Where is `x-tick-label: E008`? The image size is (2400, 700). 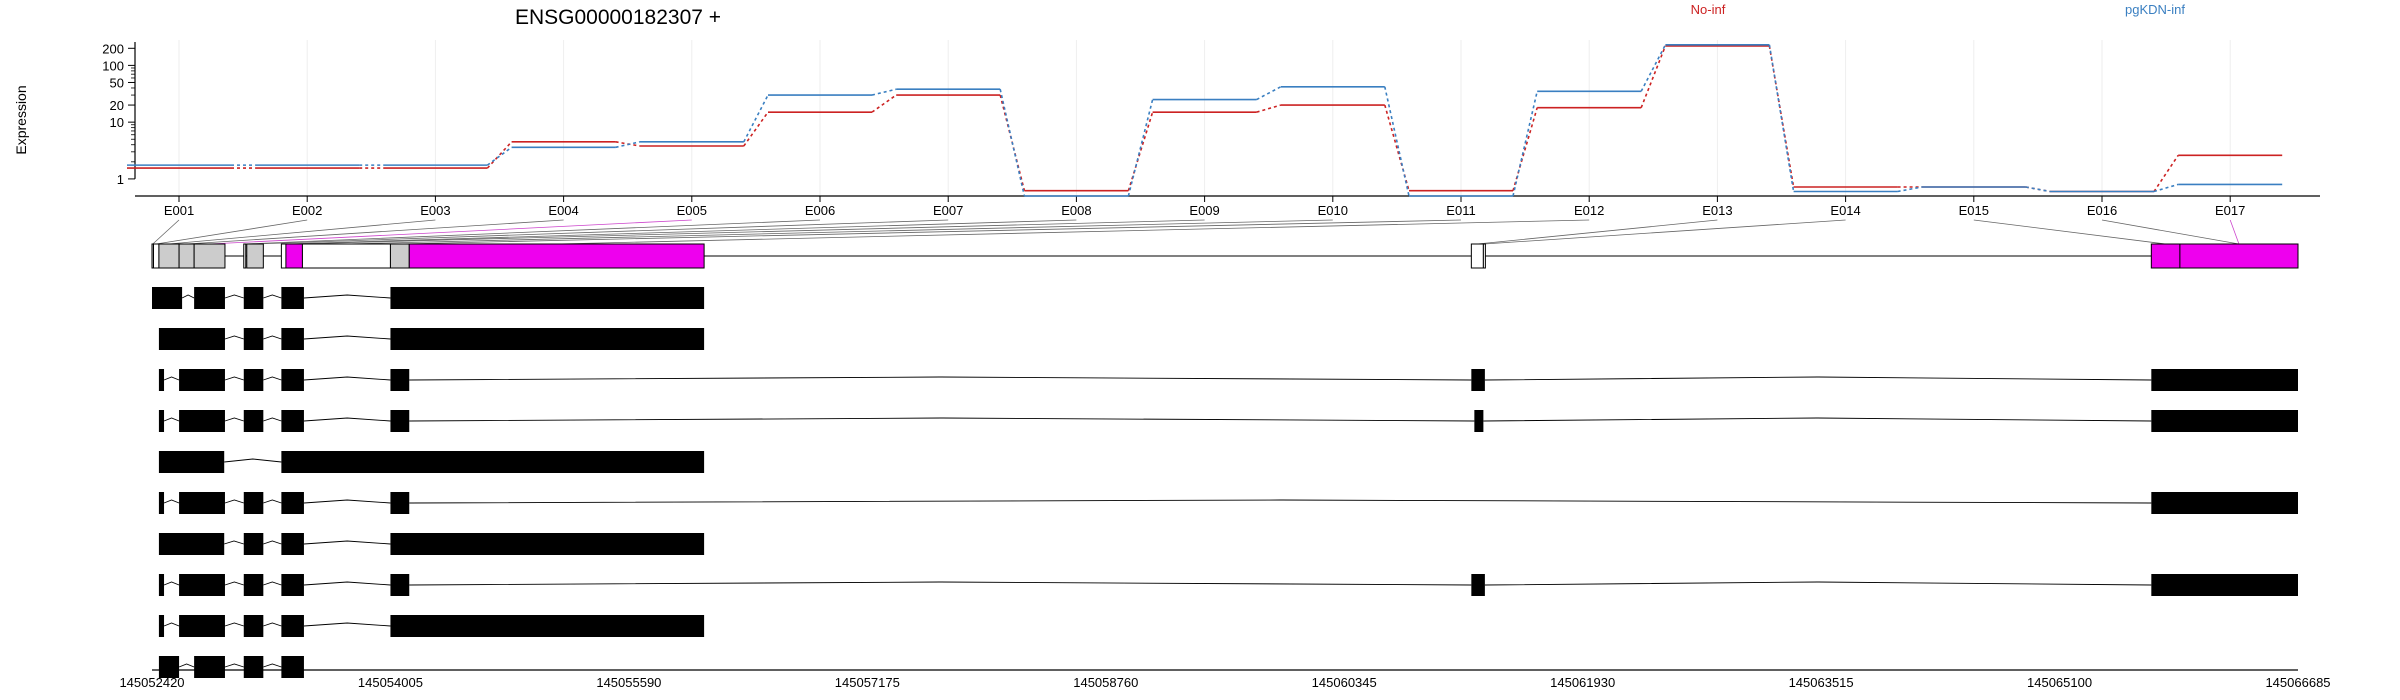 x-tick-label: E008 is located at coordinates (1076, 210).